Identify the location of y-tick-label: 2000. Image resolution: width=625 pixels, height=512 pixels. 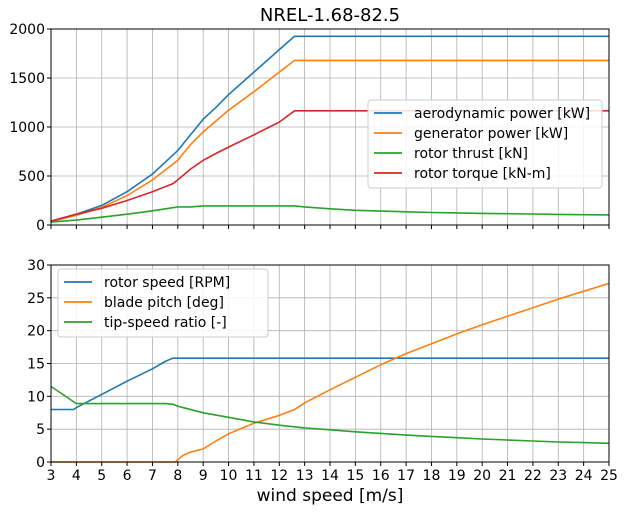
(27, 30).